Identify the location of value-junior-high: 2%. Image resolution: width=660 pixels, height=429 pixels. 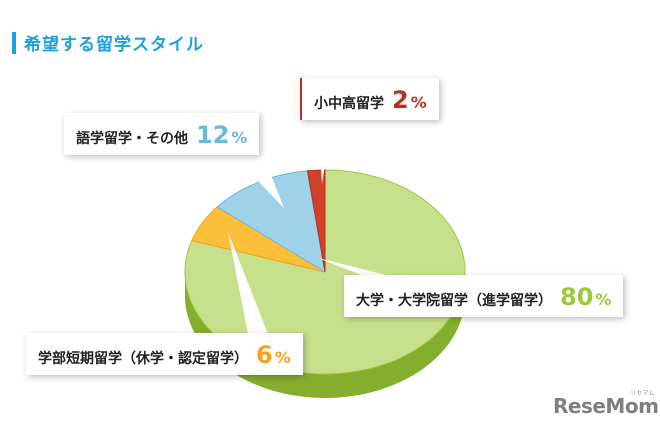
(409, 100).